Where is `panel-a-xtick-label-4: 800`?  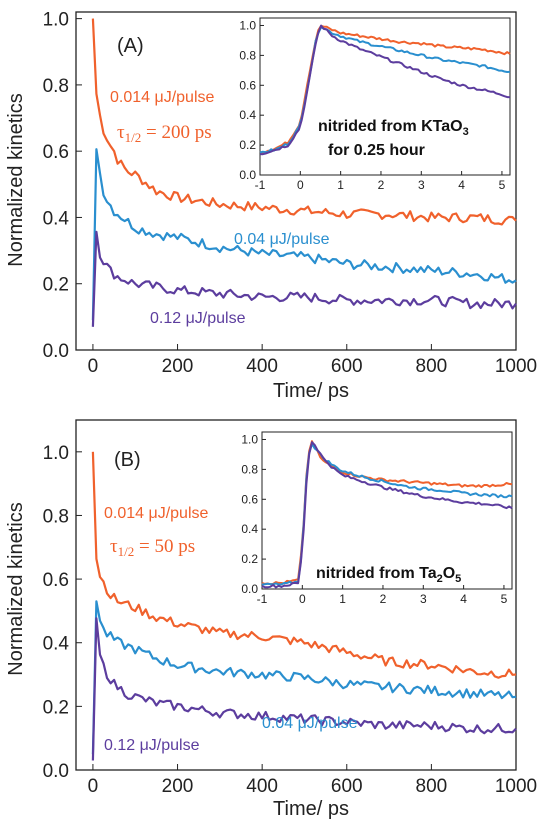 panel-a-xtick-label-4: 800 is located at coordinates (432, 366).